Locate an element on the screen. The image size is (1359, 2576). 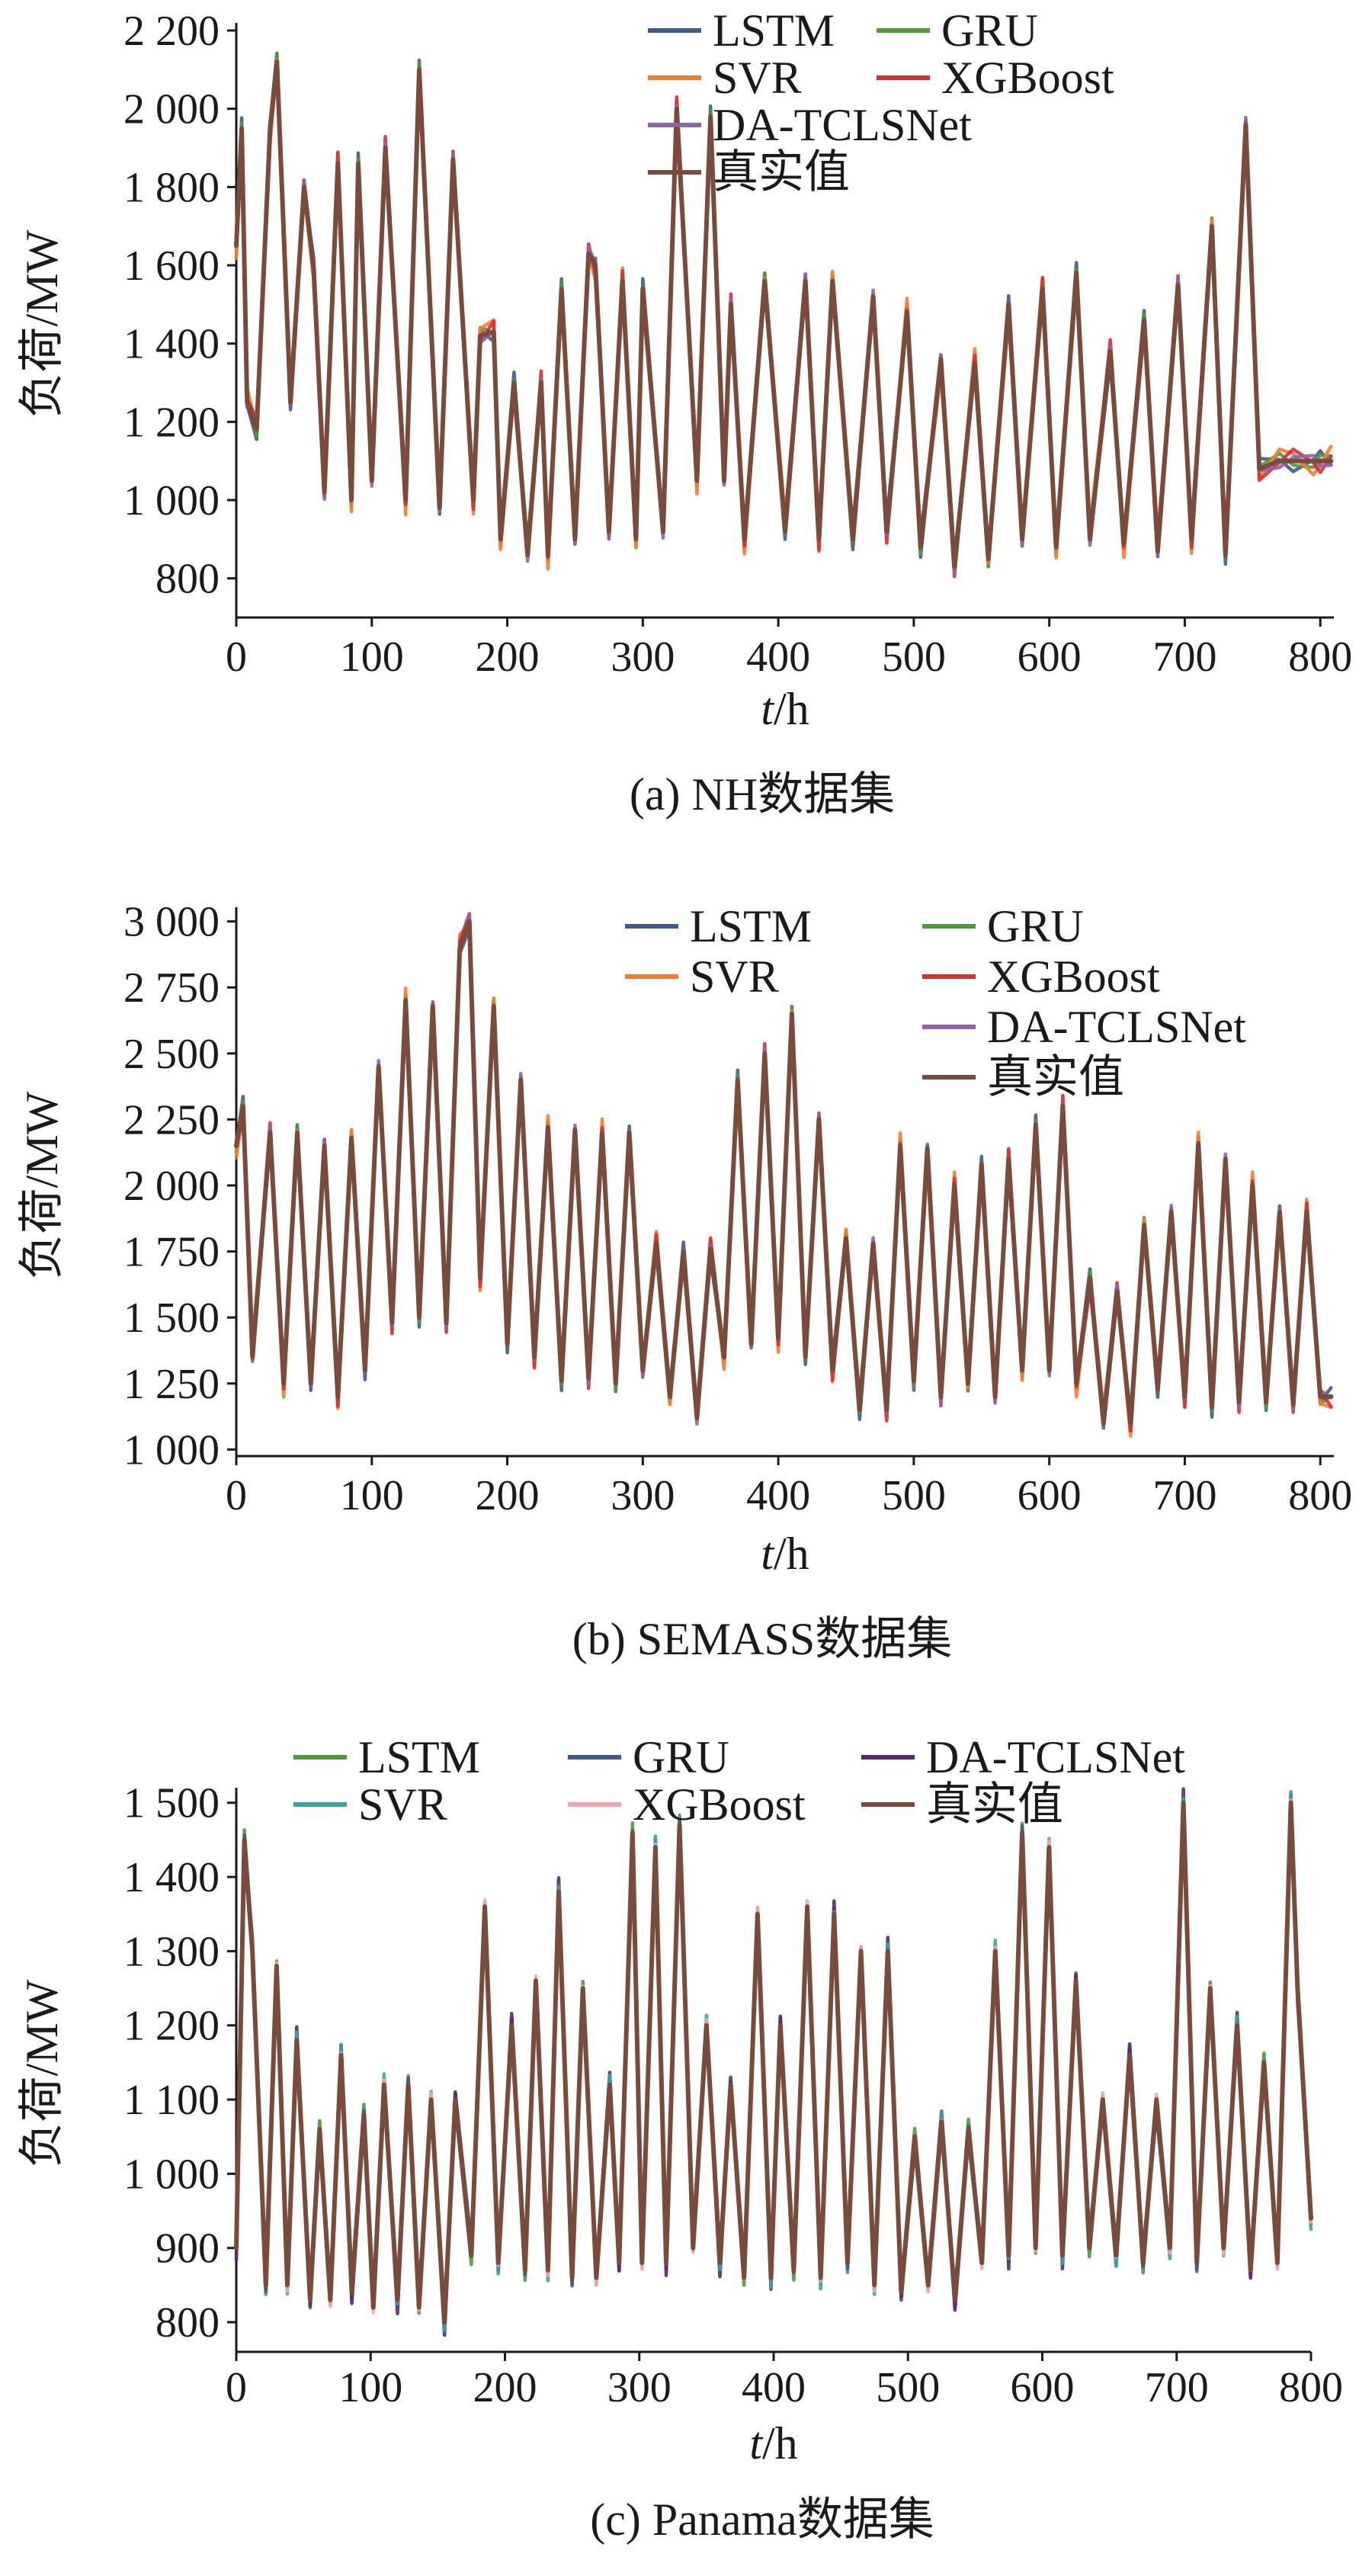
y-tick-label: 2 250 is located at coordinates (171, 1120).